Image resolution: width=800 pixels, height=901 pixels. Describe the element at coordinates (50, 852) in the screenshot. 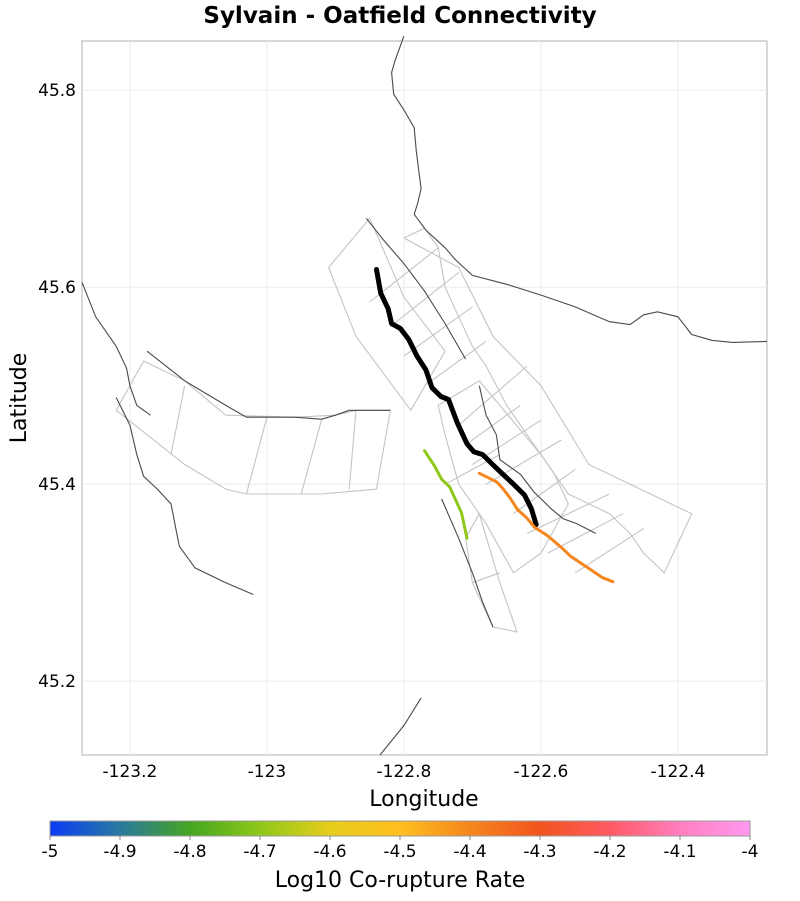

I see `colorbar-tick-label: -5` at that location.